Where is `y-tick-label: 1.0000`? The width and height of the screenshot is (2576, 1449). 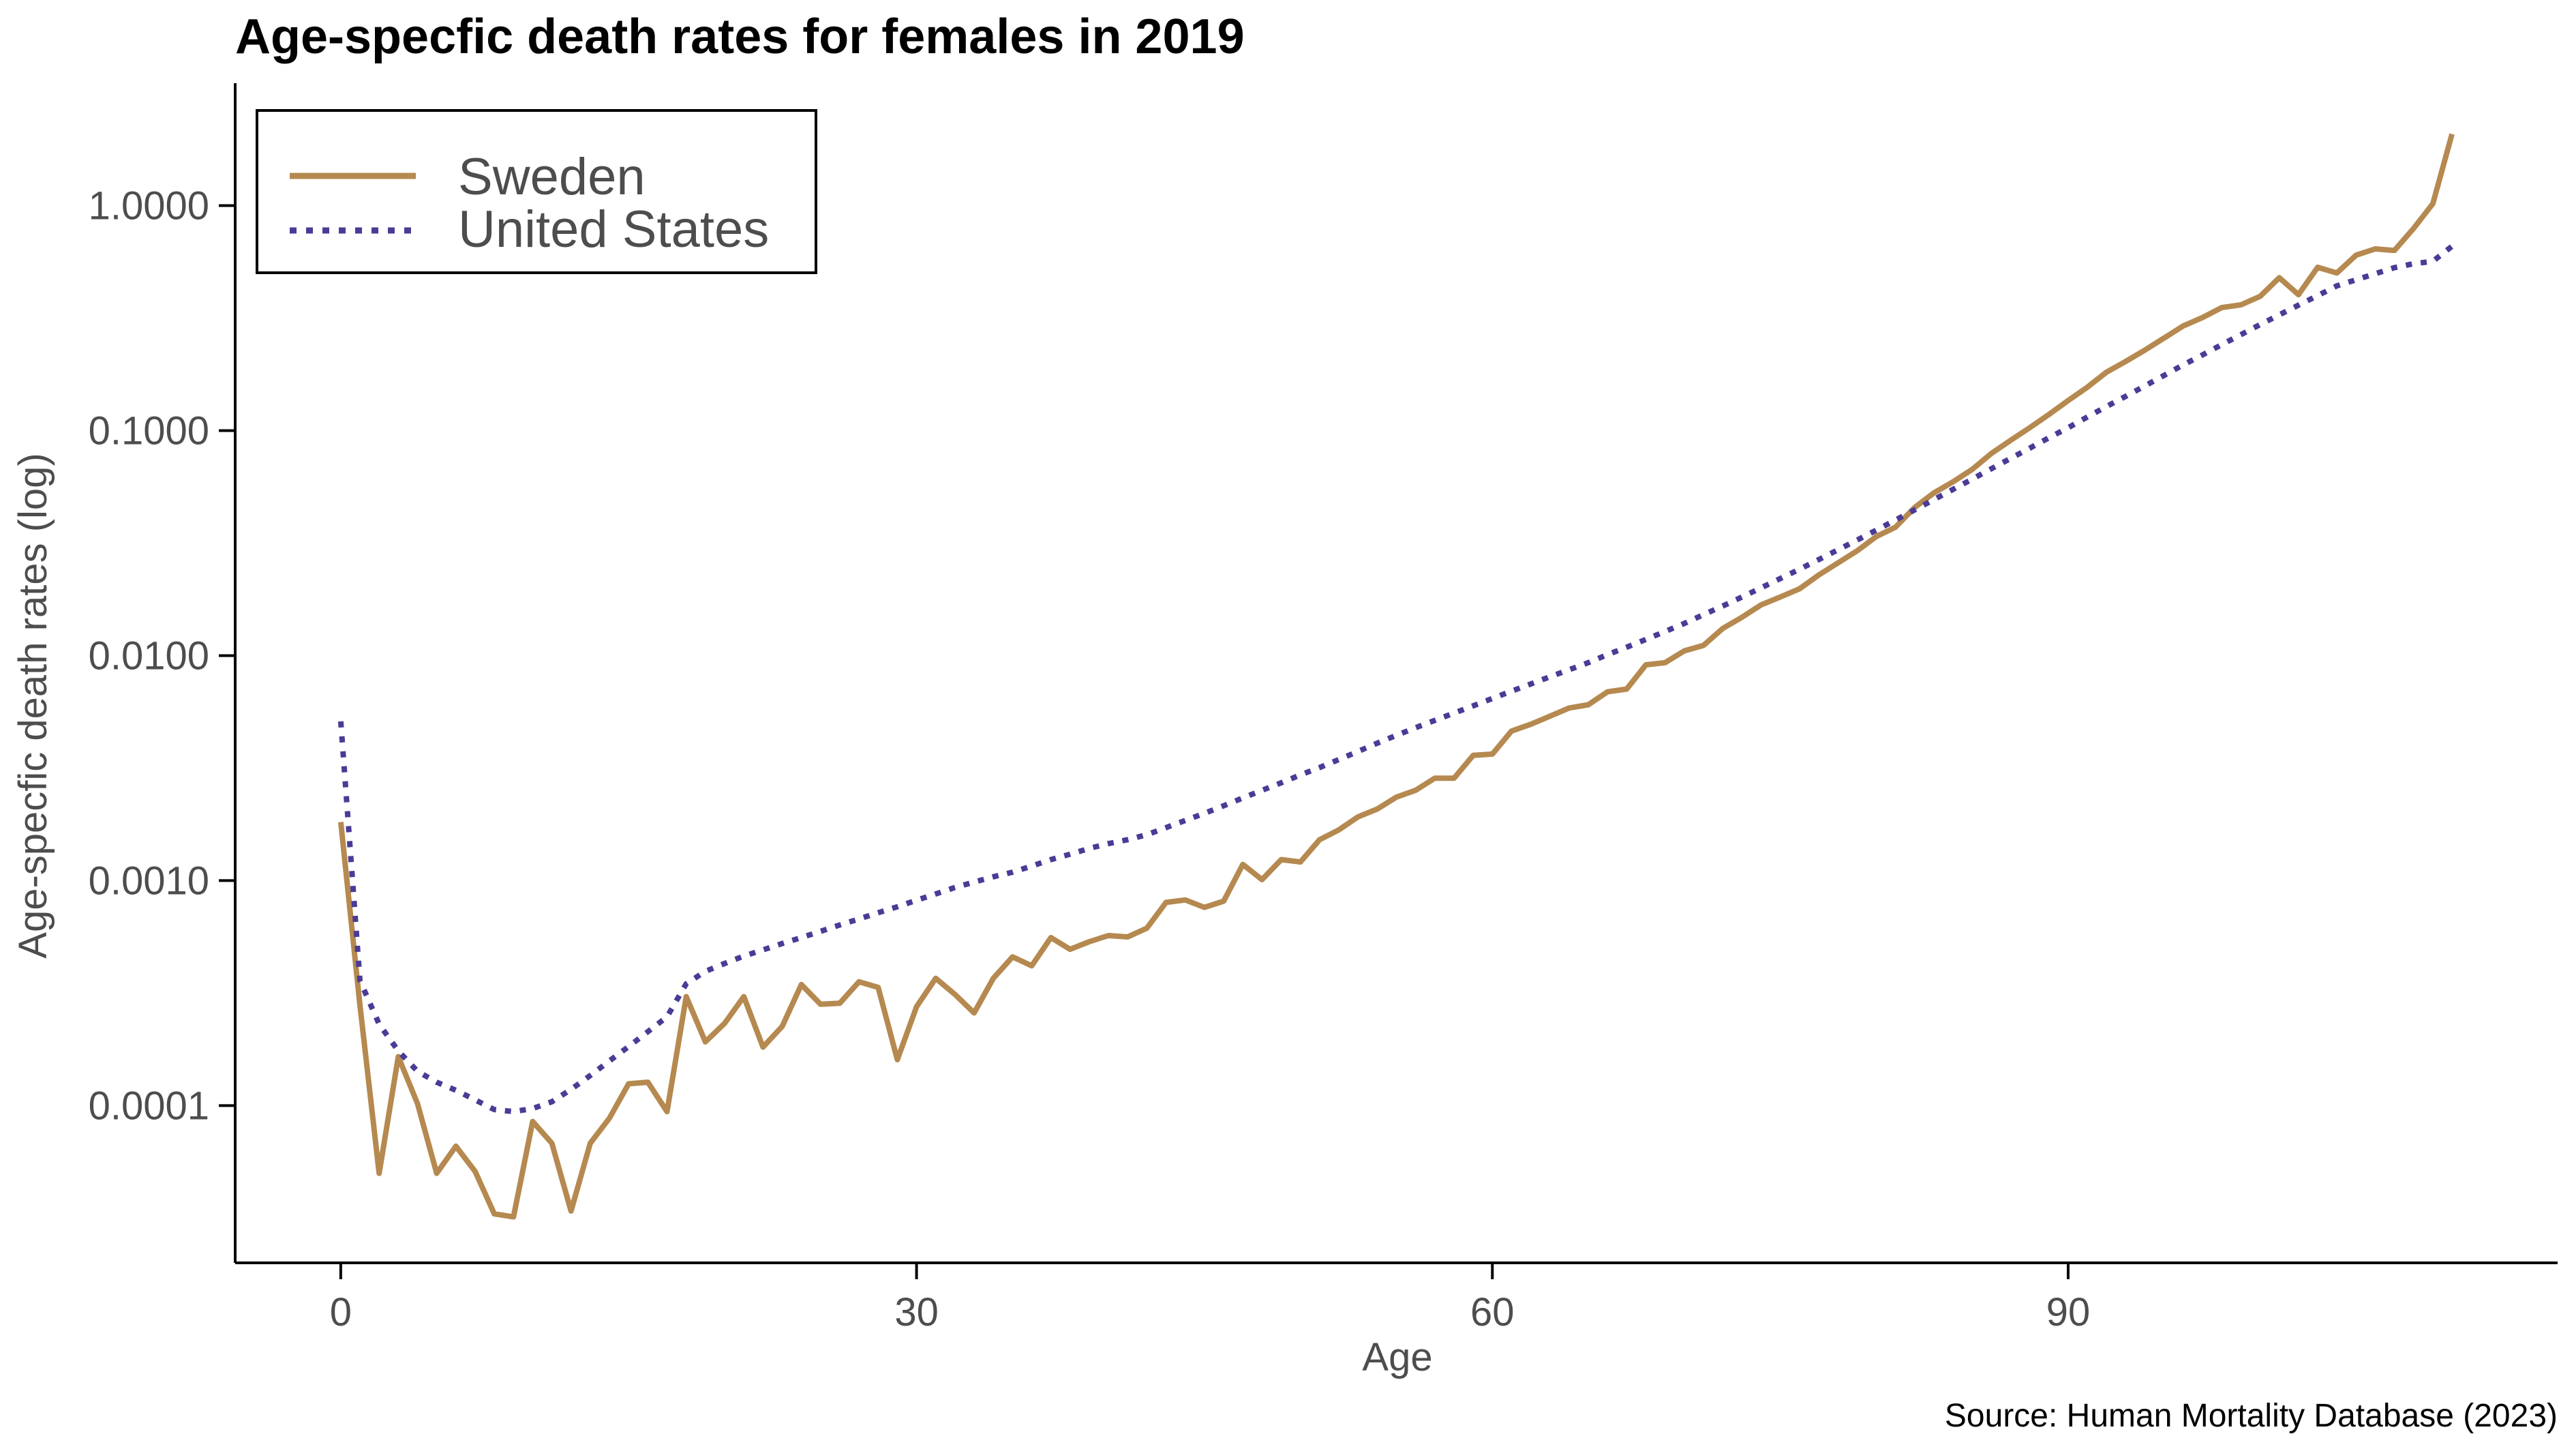 y-tick-label: 1.0000 is located at coordinates (149, 206).